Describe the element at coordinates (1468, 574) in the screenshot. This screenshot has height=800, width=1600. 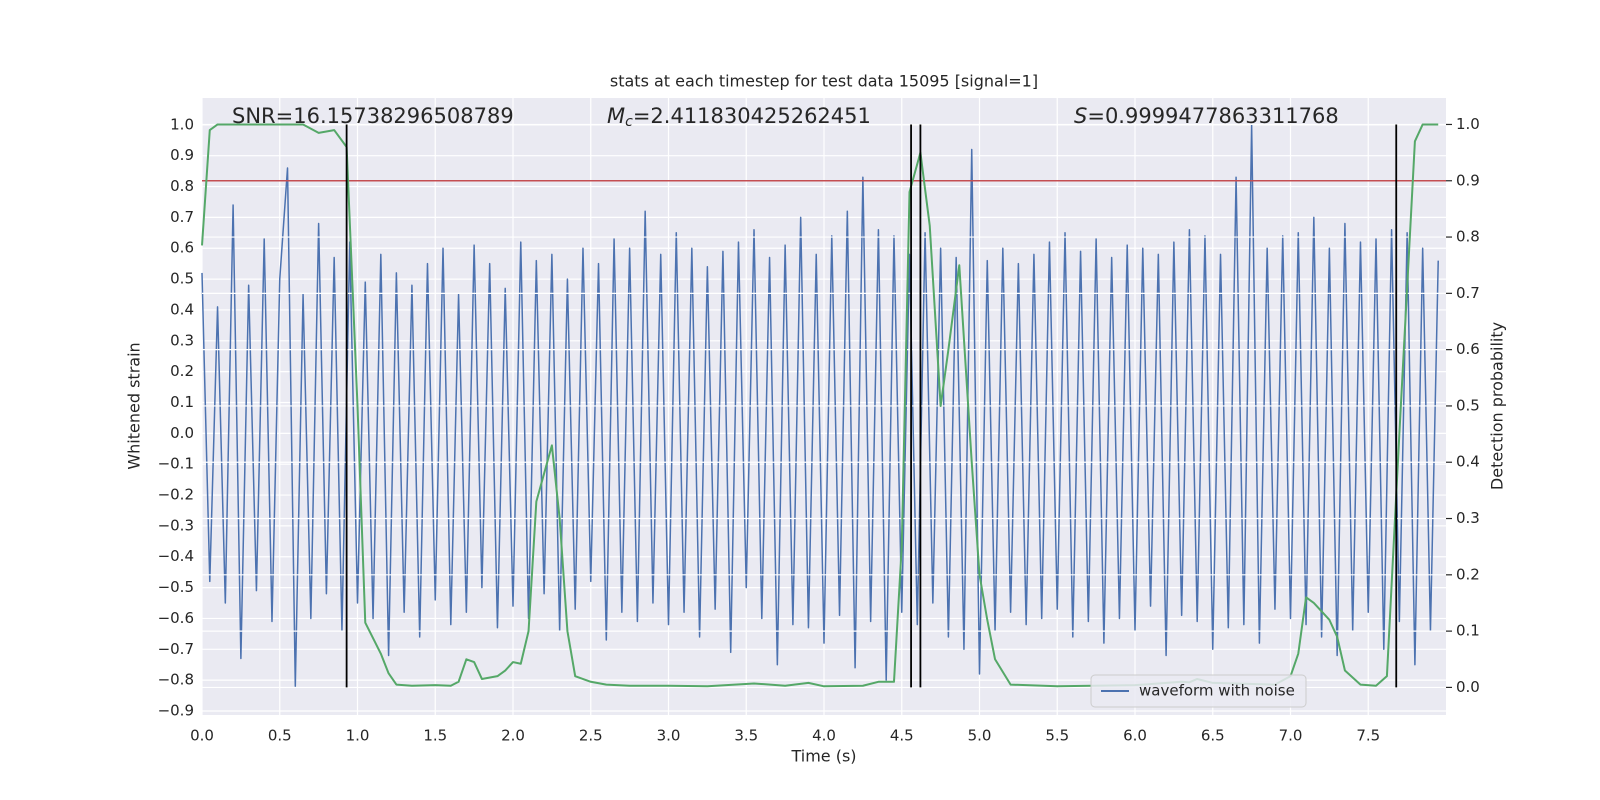
I see `y2-tick-label: 0.2` at that location.